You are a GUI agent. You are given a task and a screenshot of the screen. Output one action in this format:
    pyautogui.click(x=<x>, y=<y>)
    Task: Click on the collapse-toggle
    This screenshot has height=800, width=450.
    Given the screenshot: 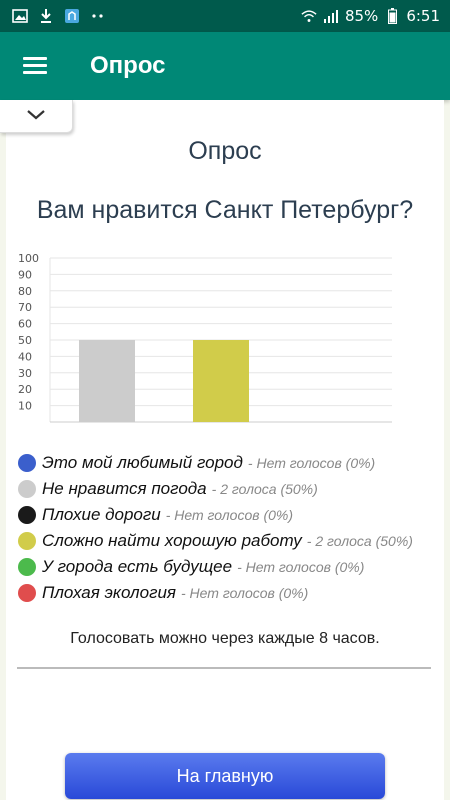 What is the action you would take?
    pyautogui.click(x=36, y=116)
    